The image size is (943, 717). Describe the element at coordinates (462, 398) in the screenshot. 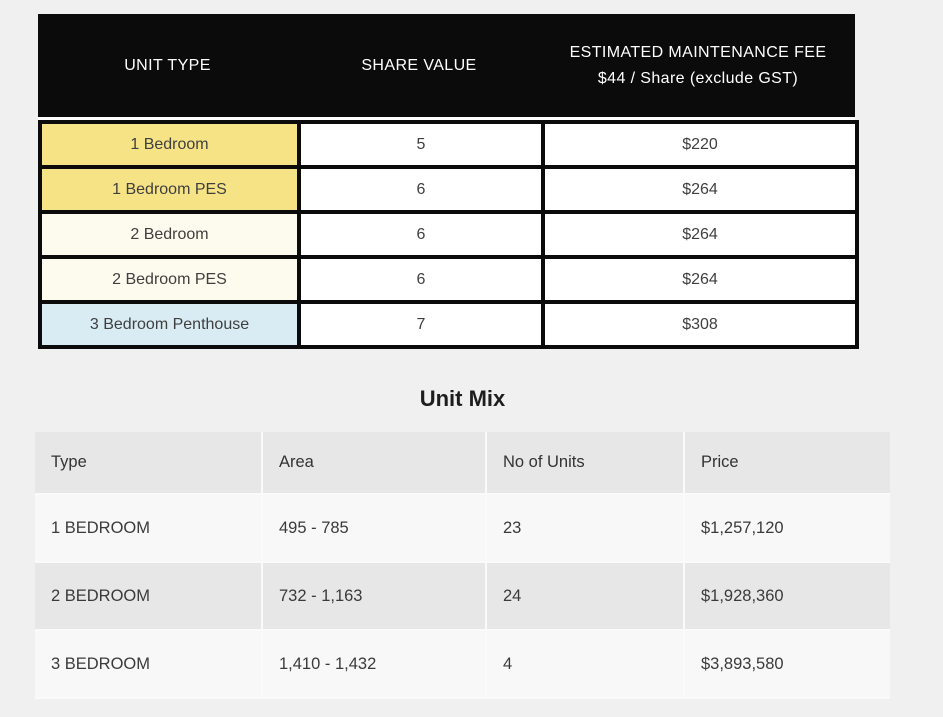

I see `unit-mix-title: Unit Mix` at that location.